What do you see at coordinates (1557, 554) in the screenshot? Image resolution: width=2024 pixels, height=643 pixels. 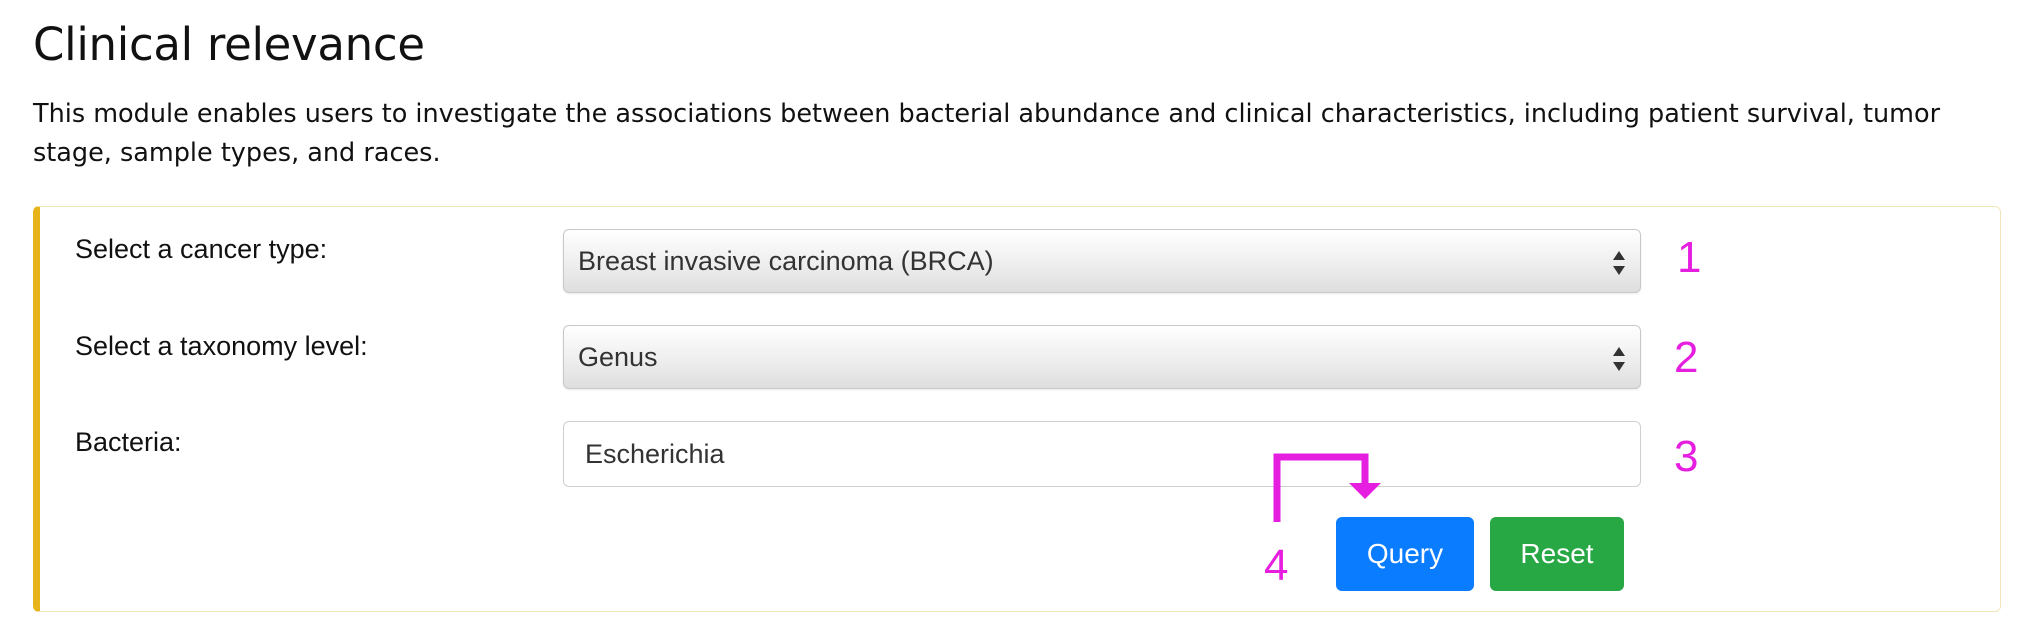 I see `reset-button: Reset` at bounding box center [1557, 554].